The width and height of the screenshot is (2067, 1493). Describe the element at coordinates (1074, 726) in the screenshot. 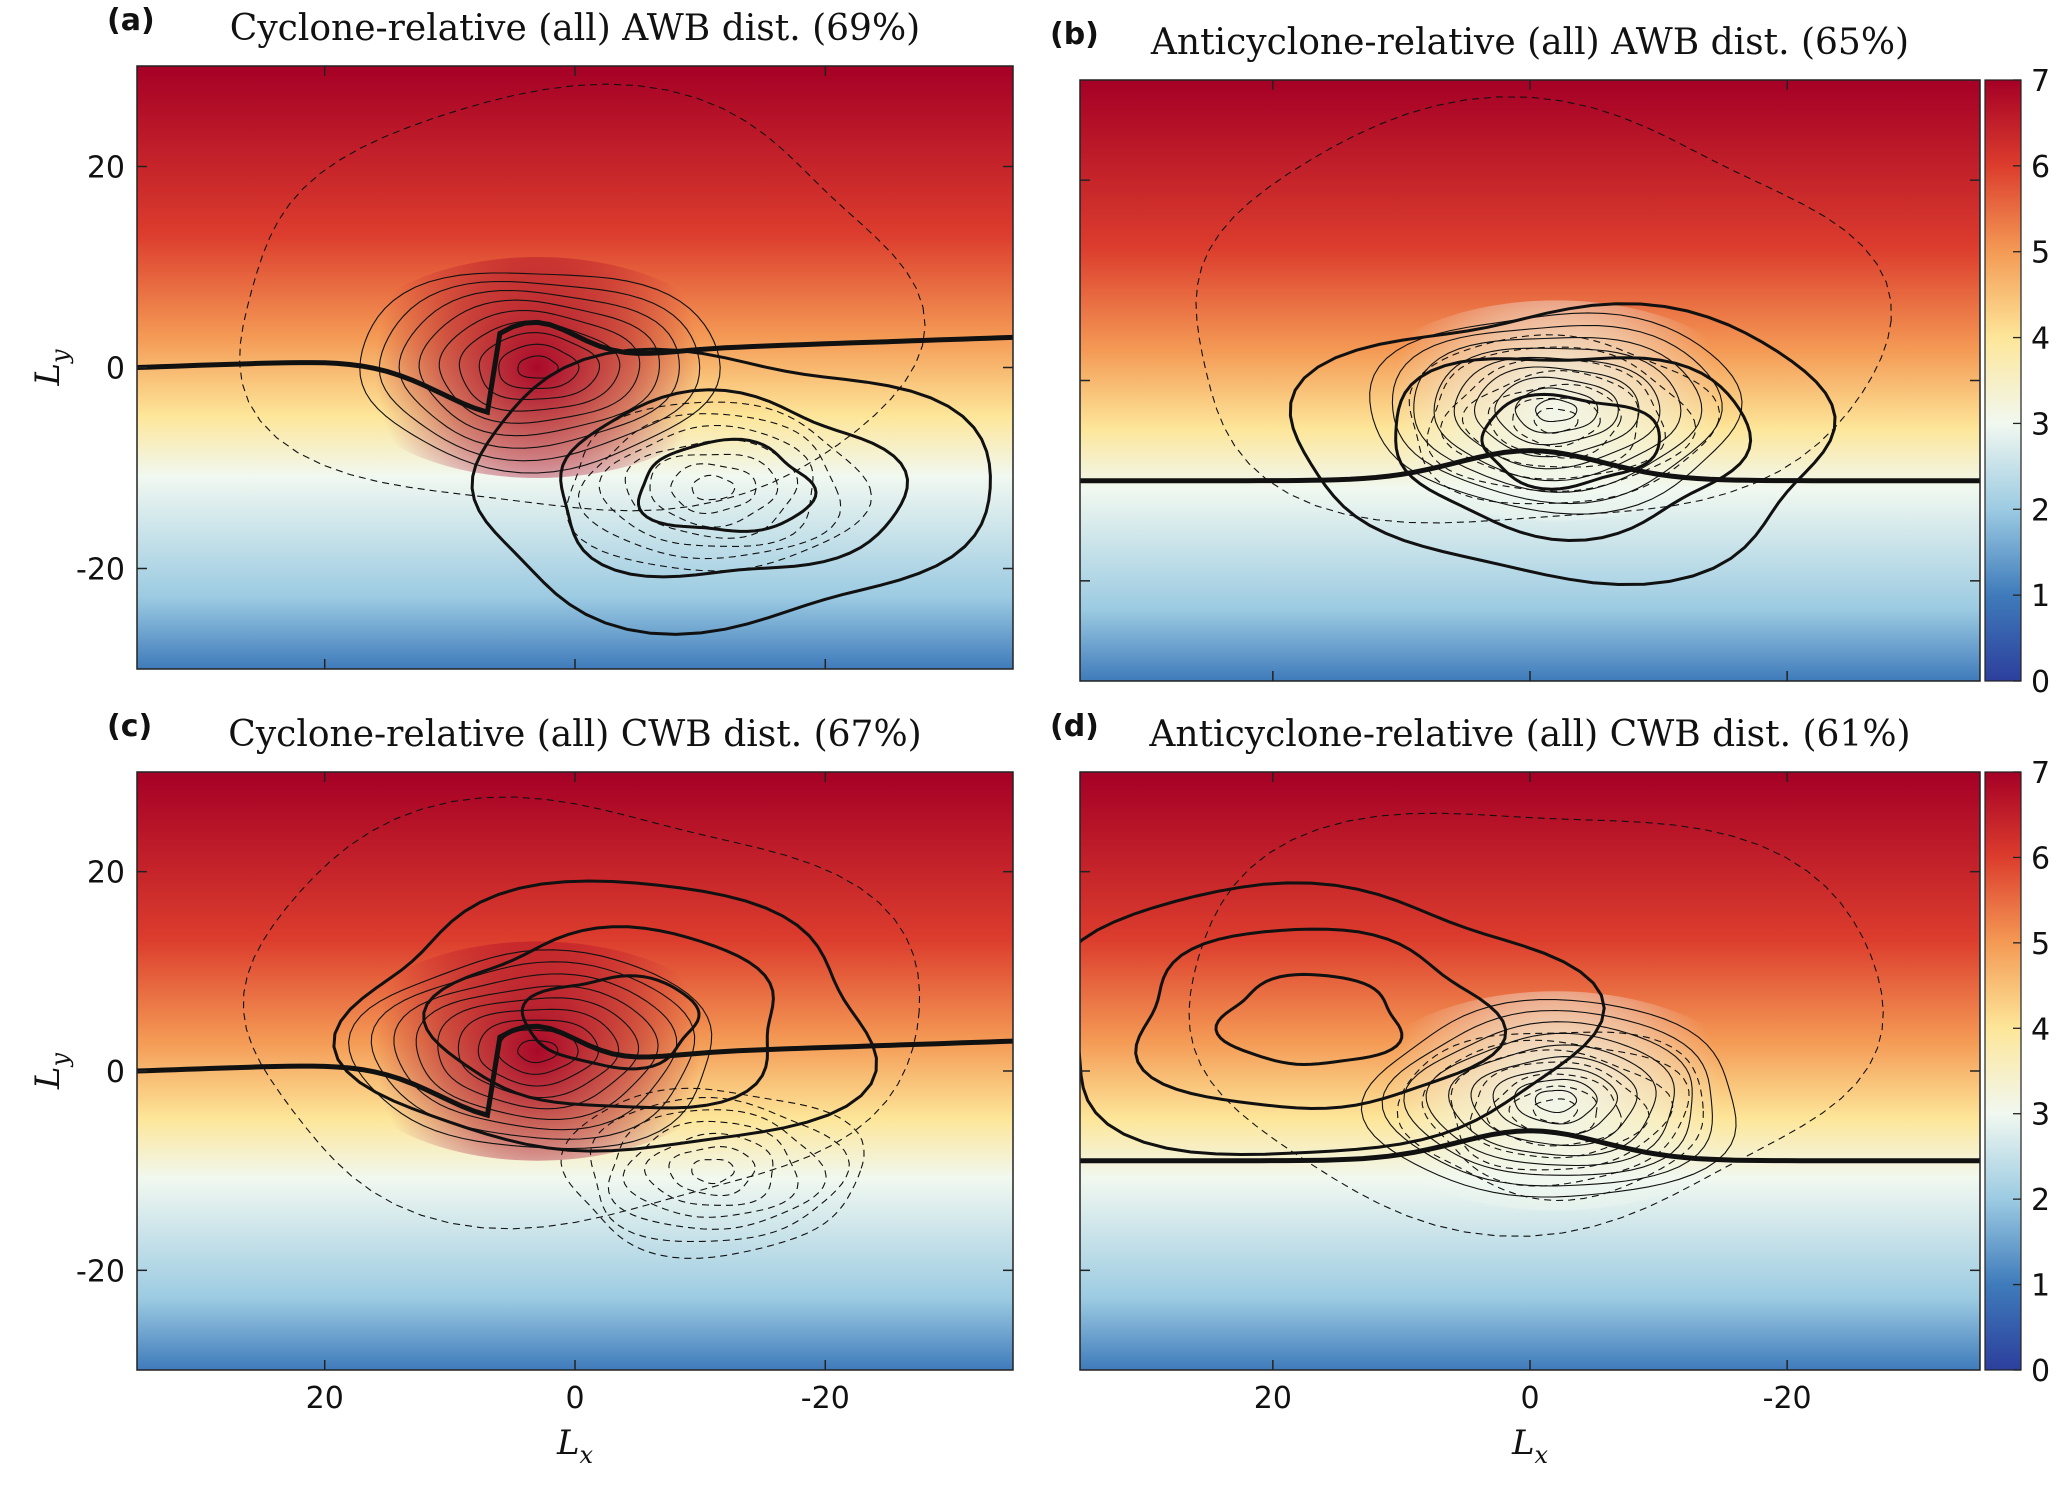

I see `panel-label: (d)` at that location.